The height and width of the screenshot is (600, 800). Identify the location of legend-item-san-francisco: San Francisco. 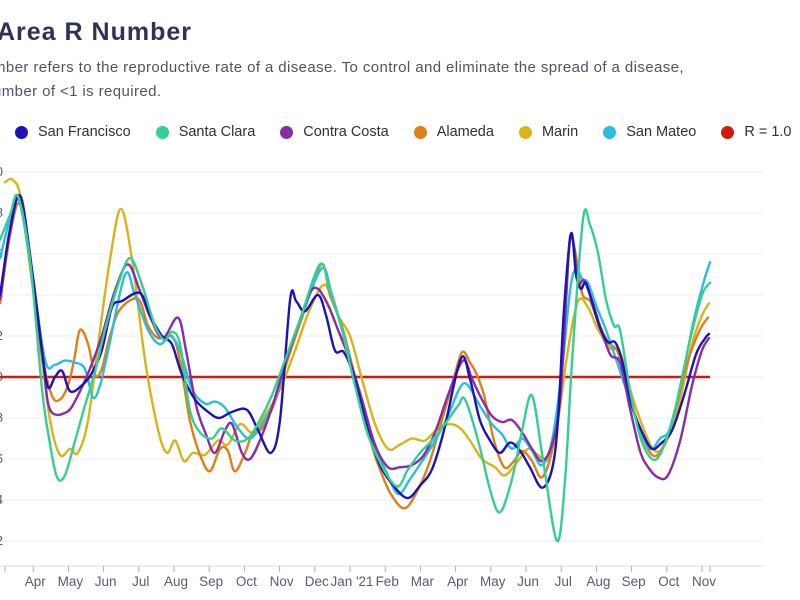
(73, 132).